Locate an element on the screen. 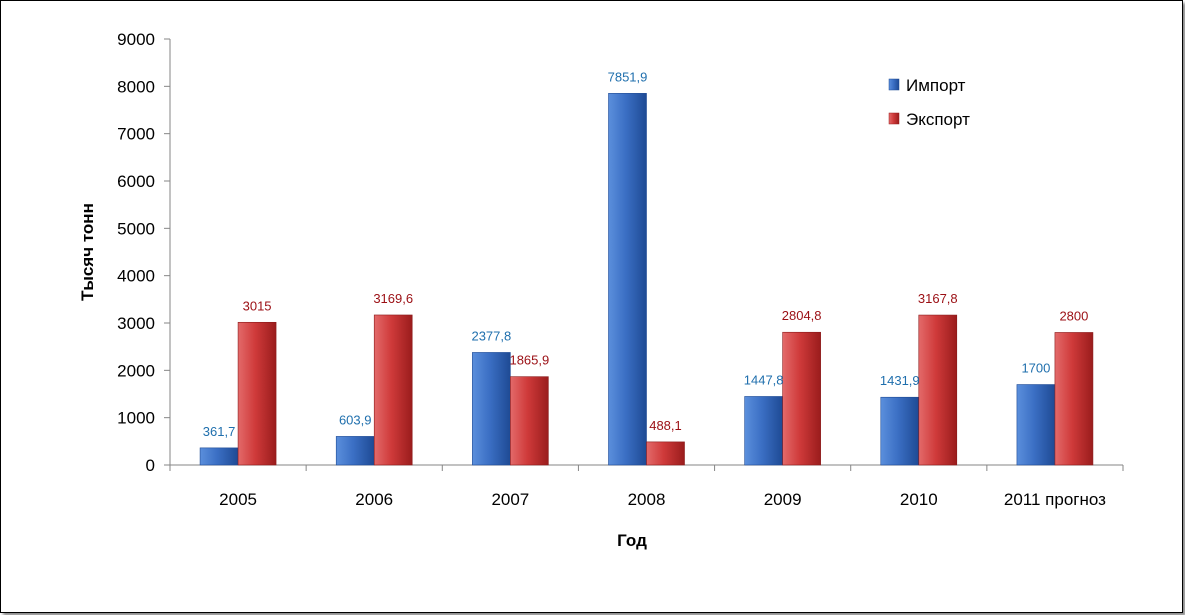  data-label-export: 2800 is located at coordinates (1073, 315).